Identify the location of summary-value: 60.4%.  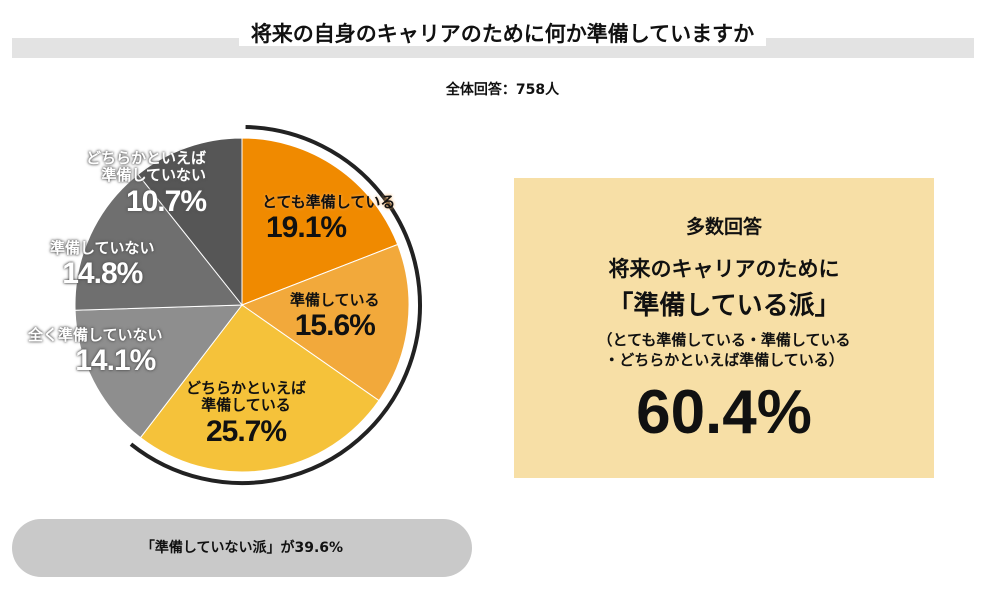
(724, 412).